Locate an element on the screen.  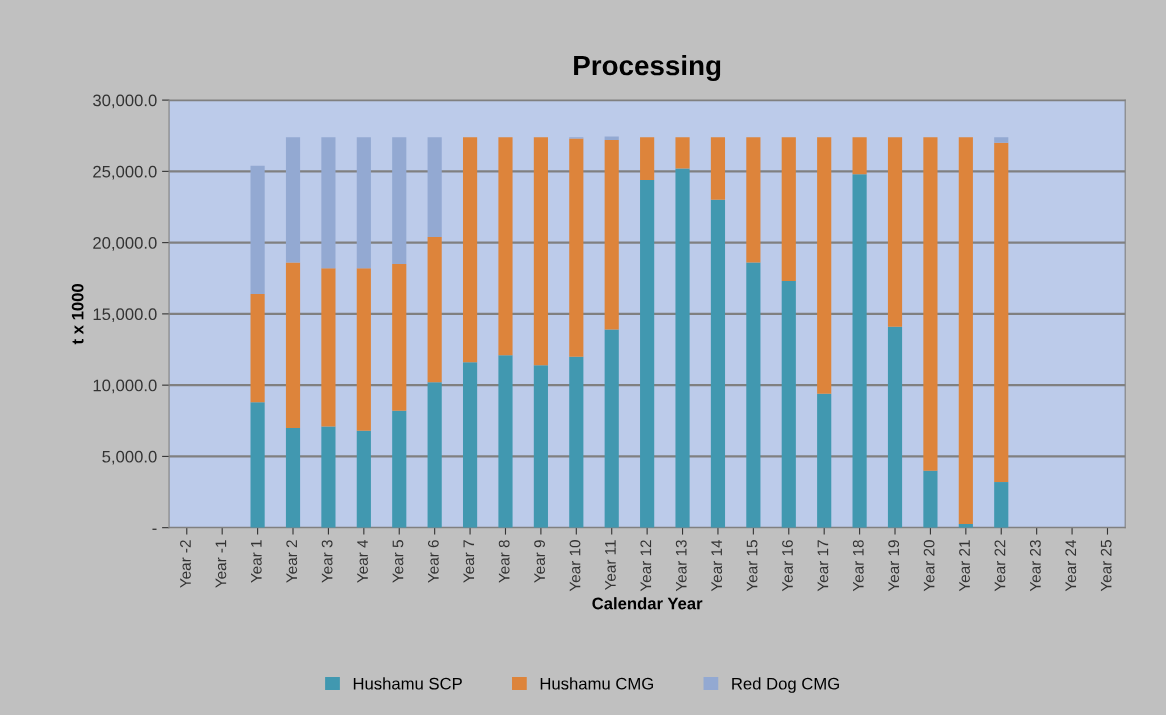
x-tick-label: Year 3 is located at coordinates (327, 561).